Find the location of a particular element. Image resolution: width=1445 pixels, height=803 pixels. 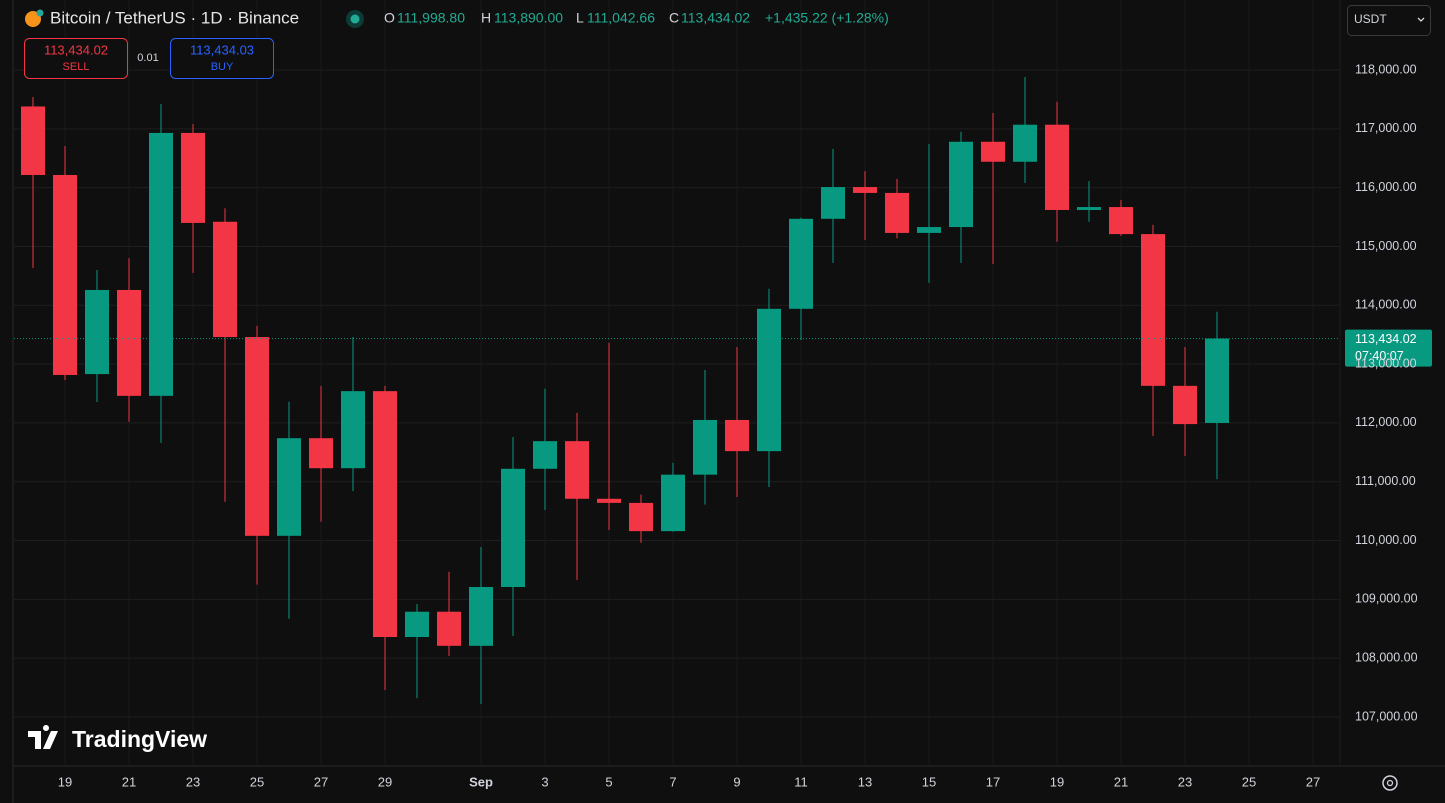

currency: USDT is located at coordinates (1370, 19).